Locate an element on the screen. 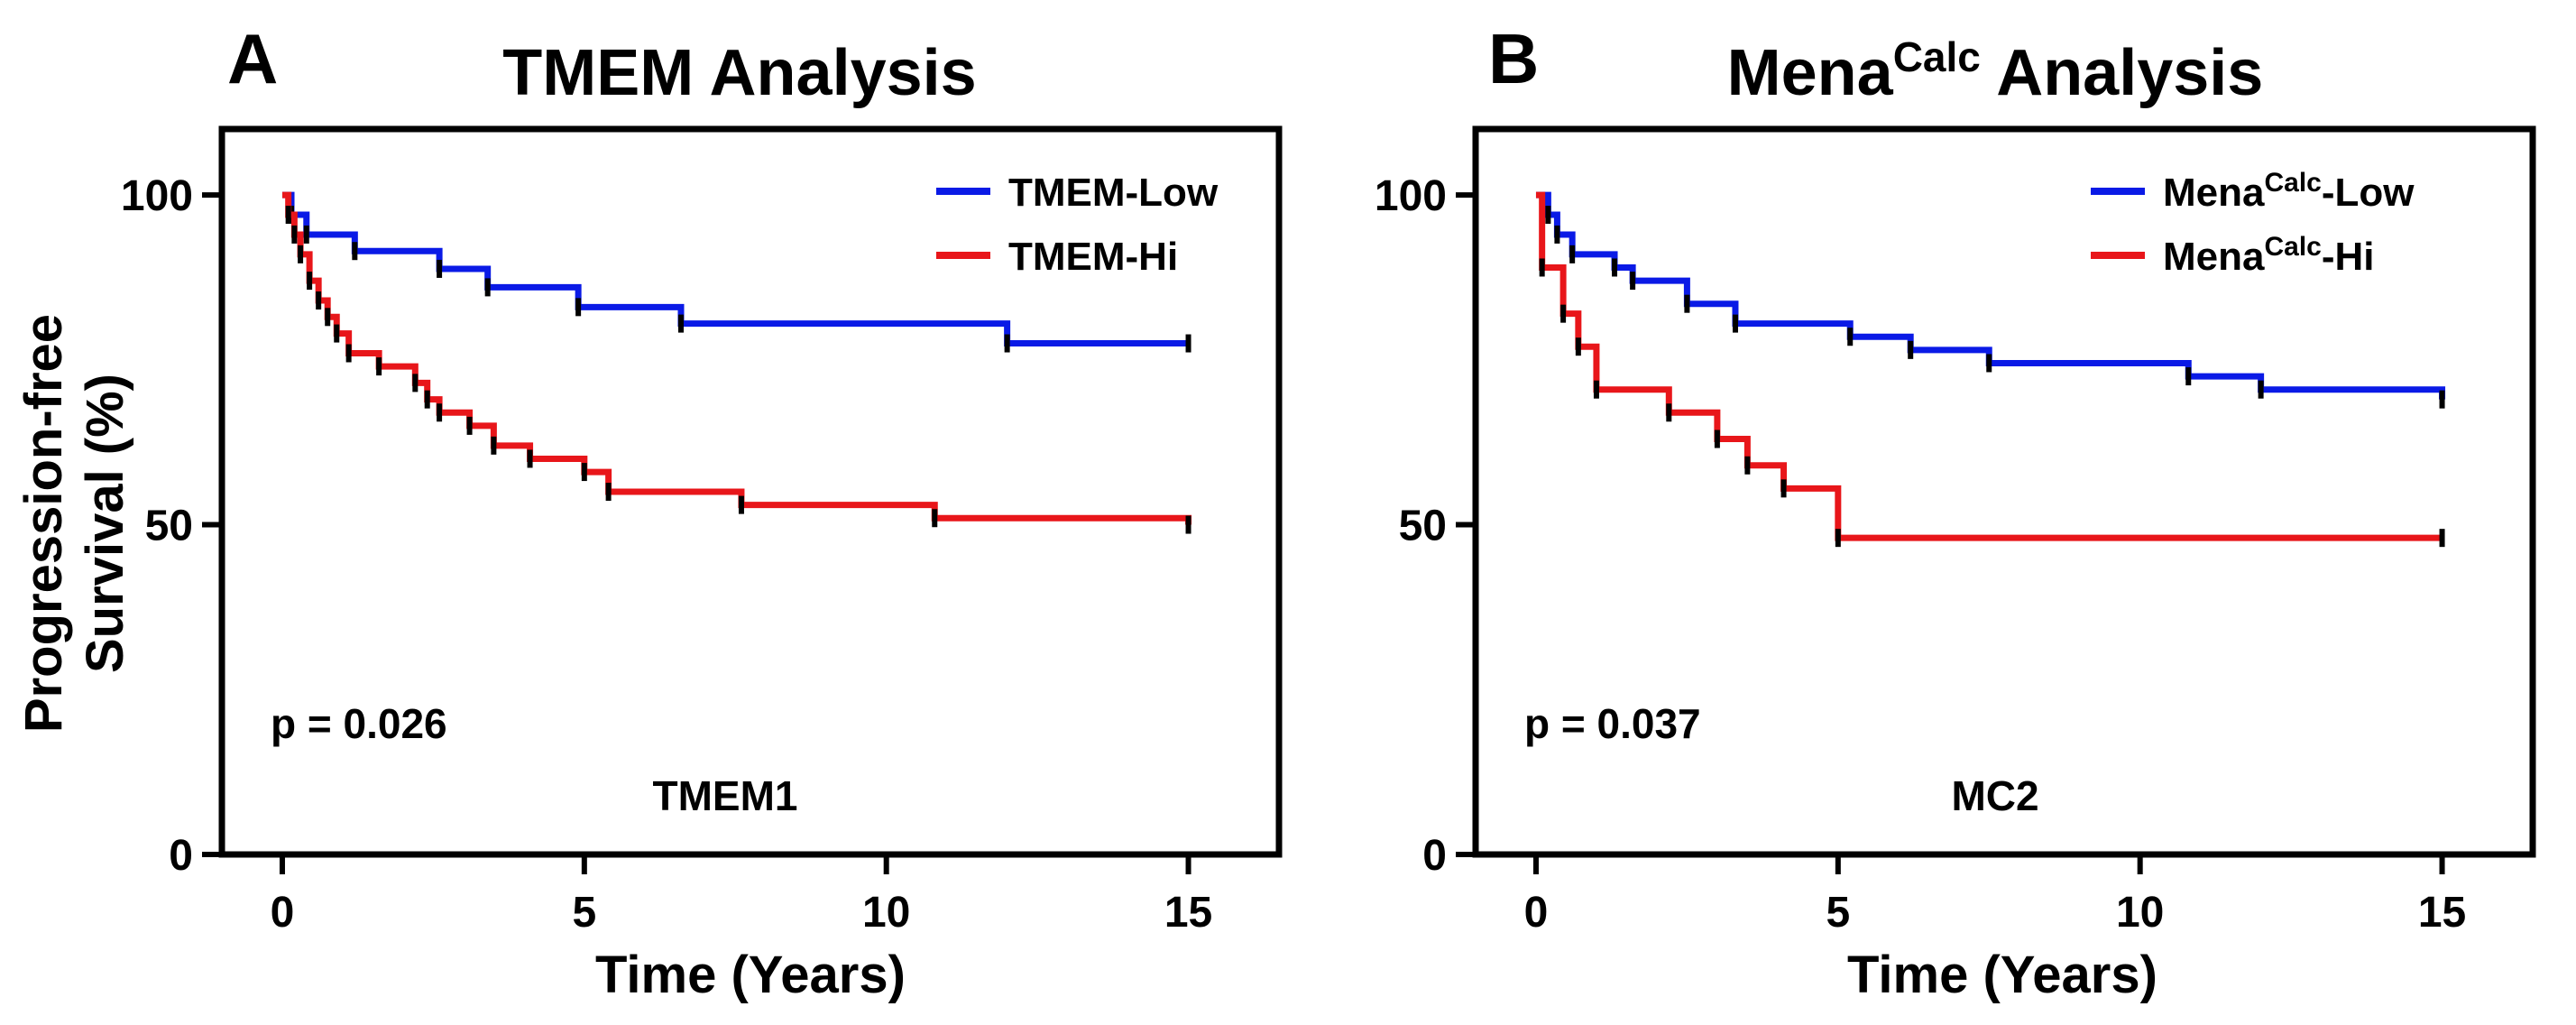  panel-b-x-tick-label: 15 is located at coordinates (2442, 913).